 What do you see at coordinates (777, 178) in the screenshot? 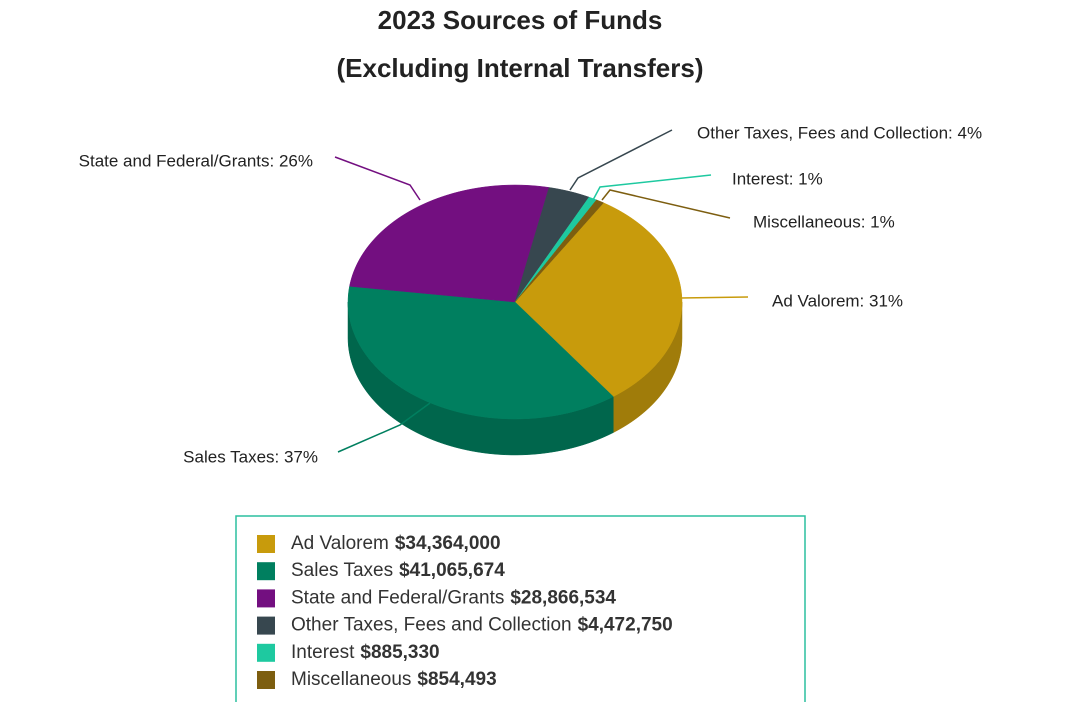
I see `slice-label: Interest: 1%` at bounding box center [777, 178].